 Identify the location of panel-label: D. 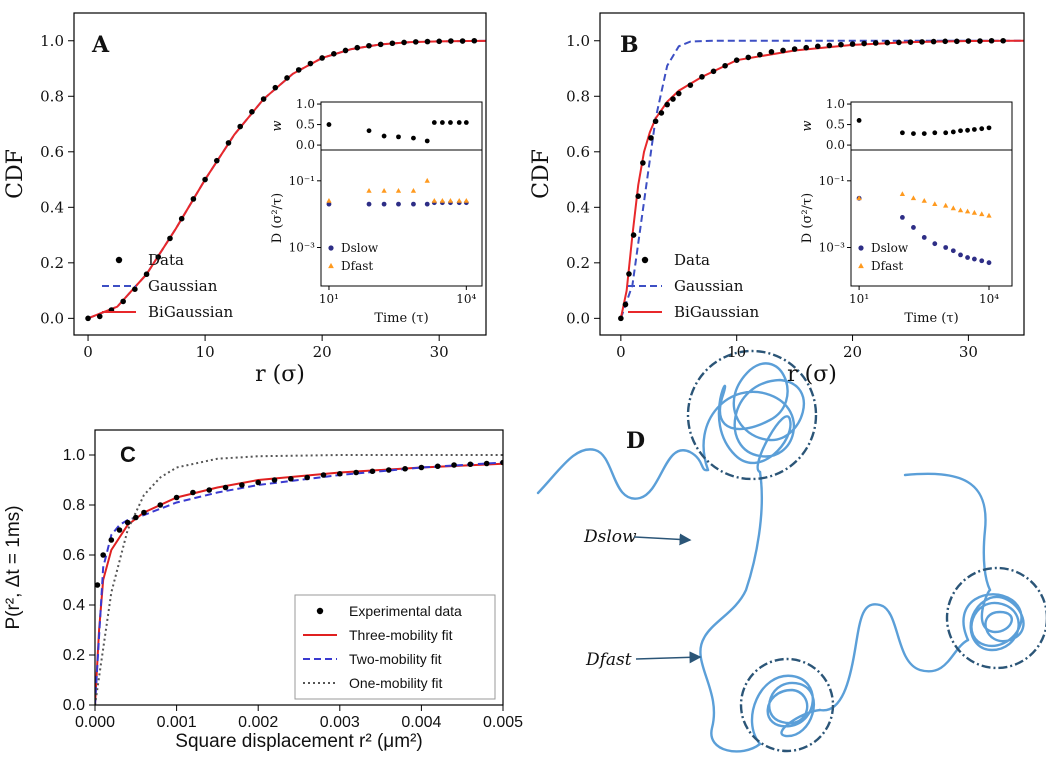
(635, 441).